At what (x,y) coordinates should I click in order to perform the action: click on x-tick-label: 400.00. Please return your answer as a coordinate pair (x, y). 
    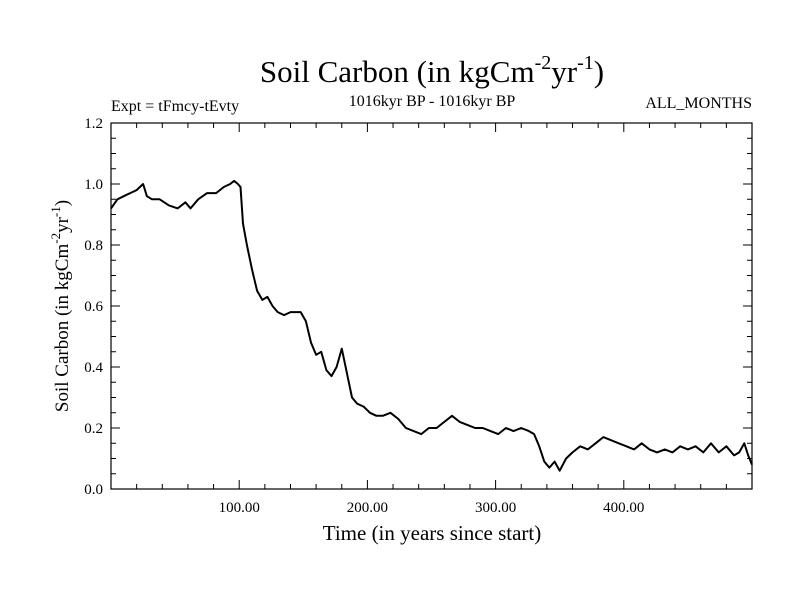
    Looking at the image, I should click on (623, 508).